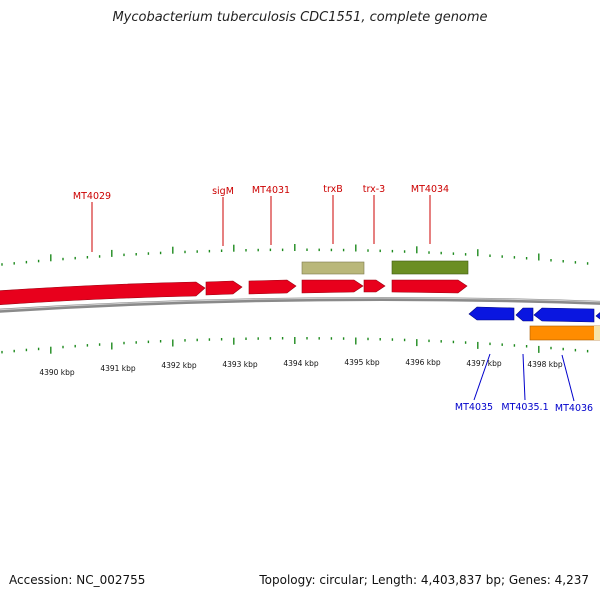 This screenshot has width=600, height=600. Describe the element at coordinates (430, 189) in the screenshot. I see `label-MT4034: MT4034` at that location.